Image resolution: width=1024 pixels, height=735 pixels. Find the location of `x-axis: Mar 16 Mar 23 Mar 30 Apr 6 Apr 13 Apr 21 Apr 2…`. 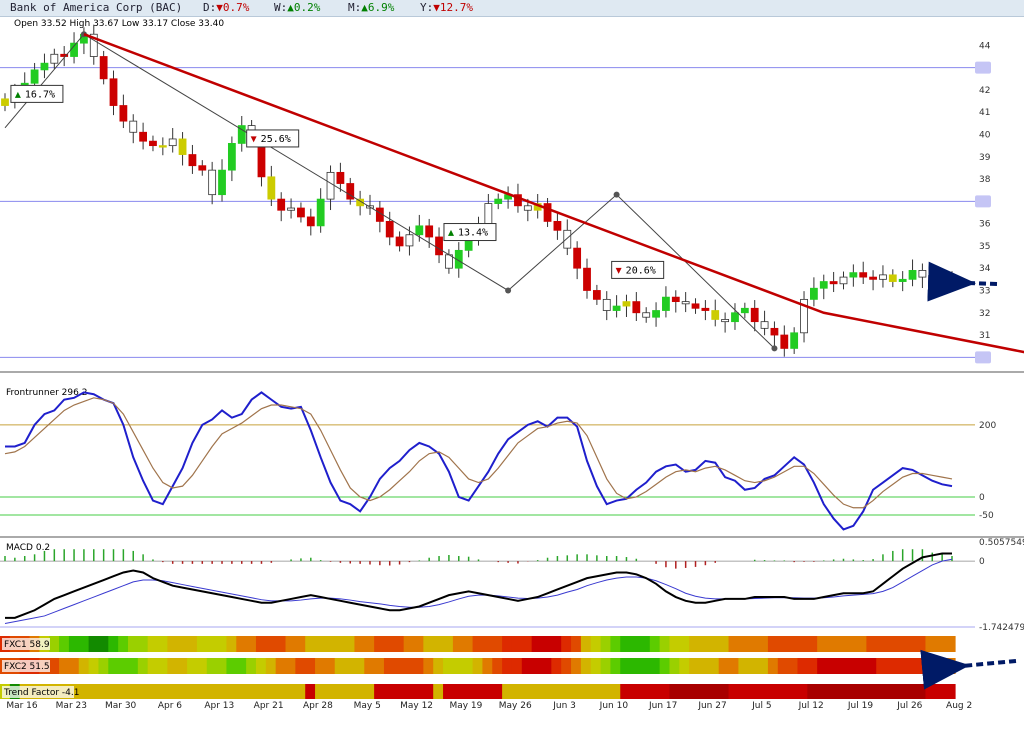

x-axis: Mar 16 Mar 23 Mar 30 Apr 6 Apr 13 Apr 21 Apr 2… is located at coordinates (489, 706).